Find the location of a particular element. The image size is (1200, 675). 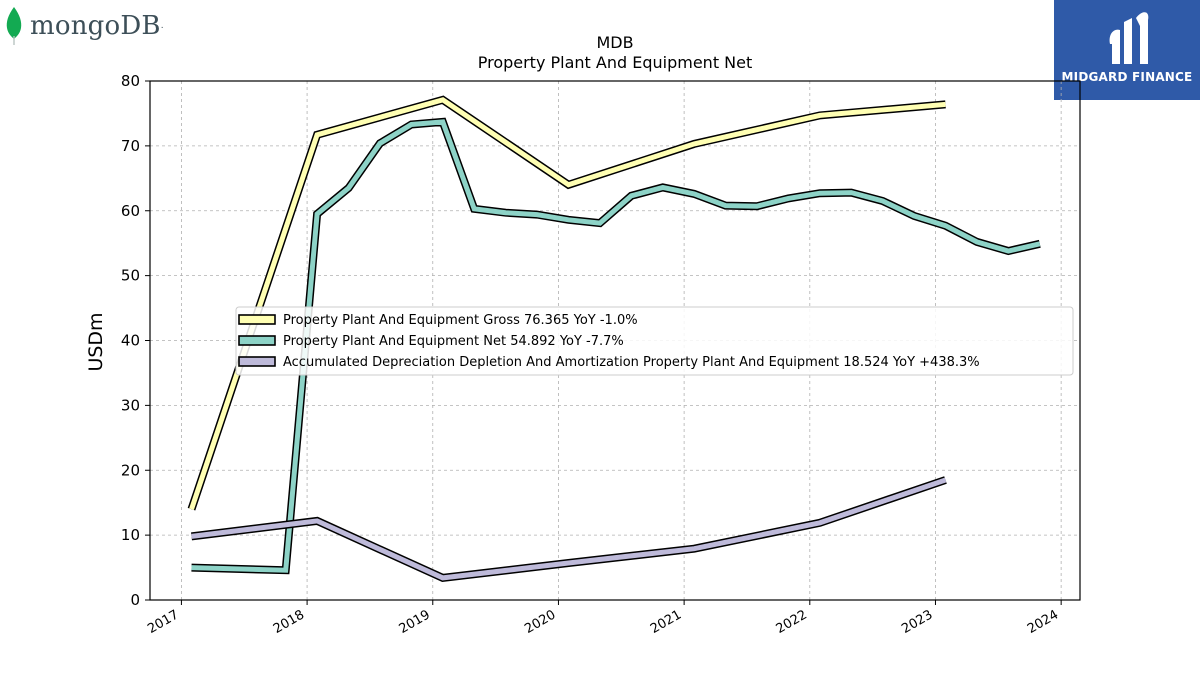

midgard-logo-text: MIDGARD FINANCE is located at coordinates (1127, 77).